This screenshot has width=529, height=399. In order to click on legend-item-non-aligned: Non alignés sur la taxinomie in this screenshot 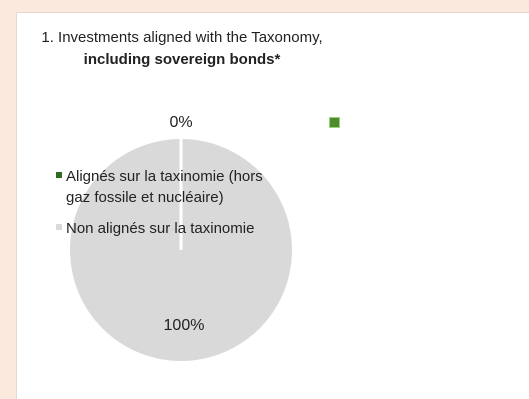, I will do `click(161, 228)`.